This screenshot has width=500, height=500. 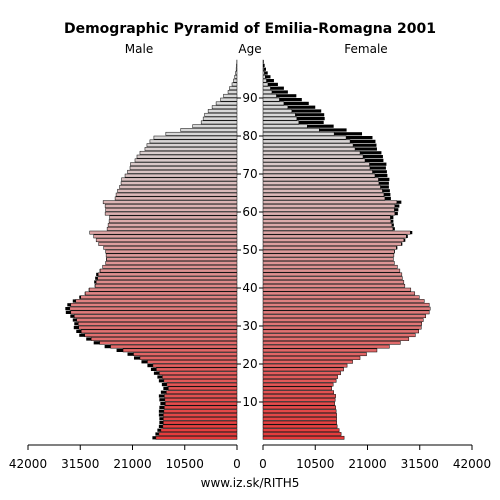 What do you see at coordinates (315, 464) in the screenshot?
I see `female-x-tick-label: 10500` at bounding box center [315, 464].